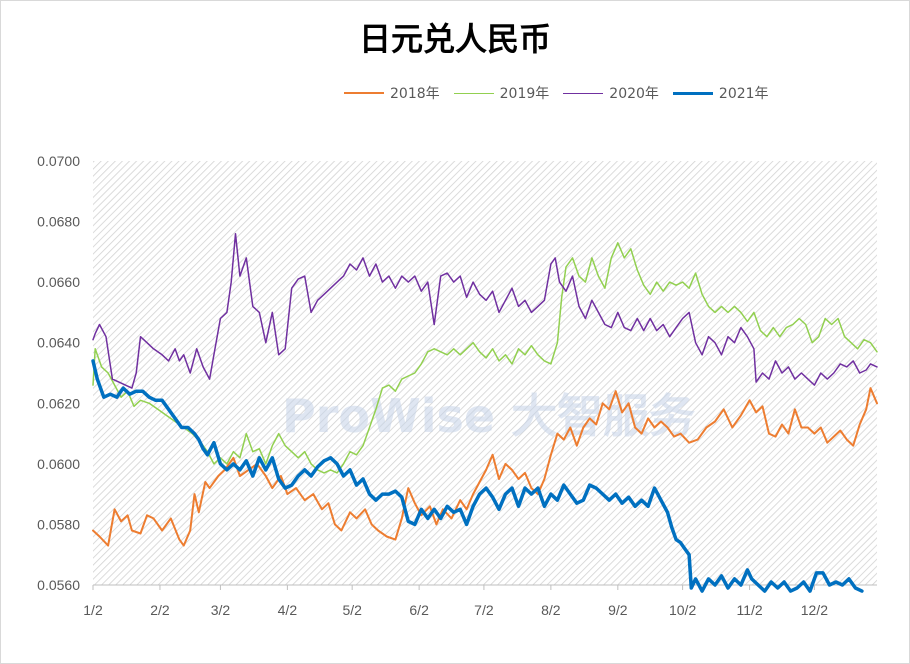  What do you see at coordinates (221, 610) in the screenshot?
I see `x-tick-label: 3/2` at bounding box center [221, 610].